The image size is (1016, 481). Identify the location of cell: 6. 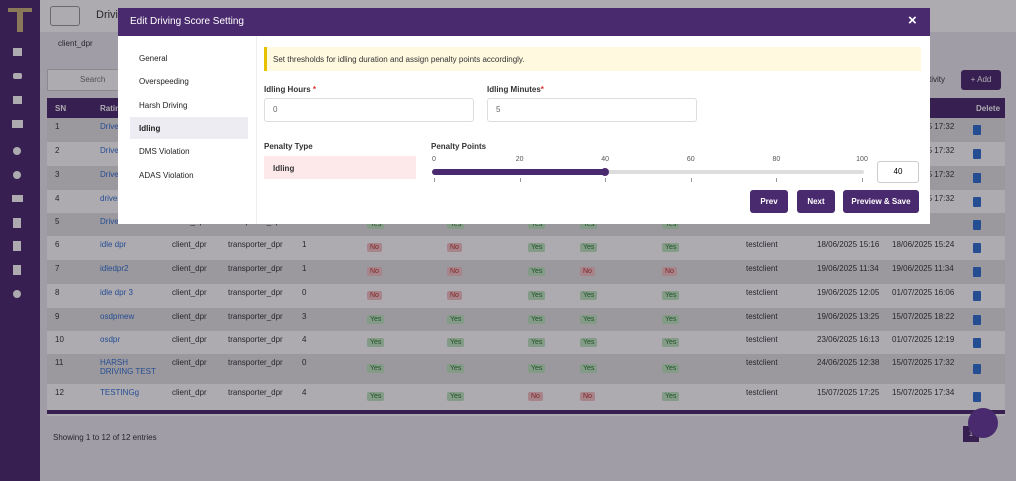
(57, 244).